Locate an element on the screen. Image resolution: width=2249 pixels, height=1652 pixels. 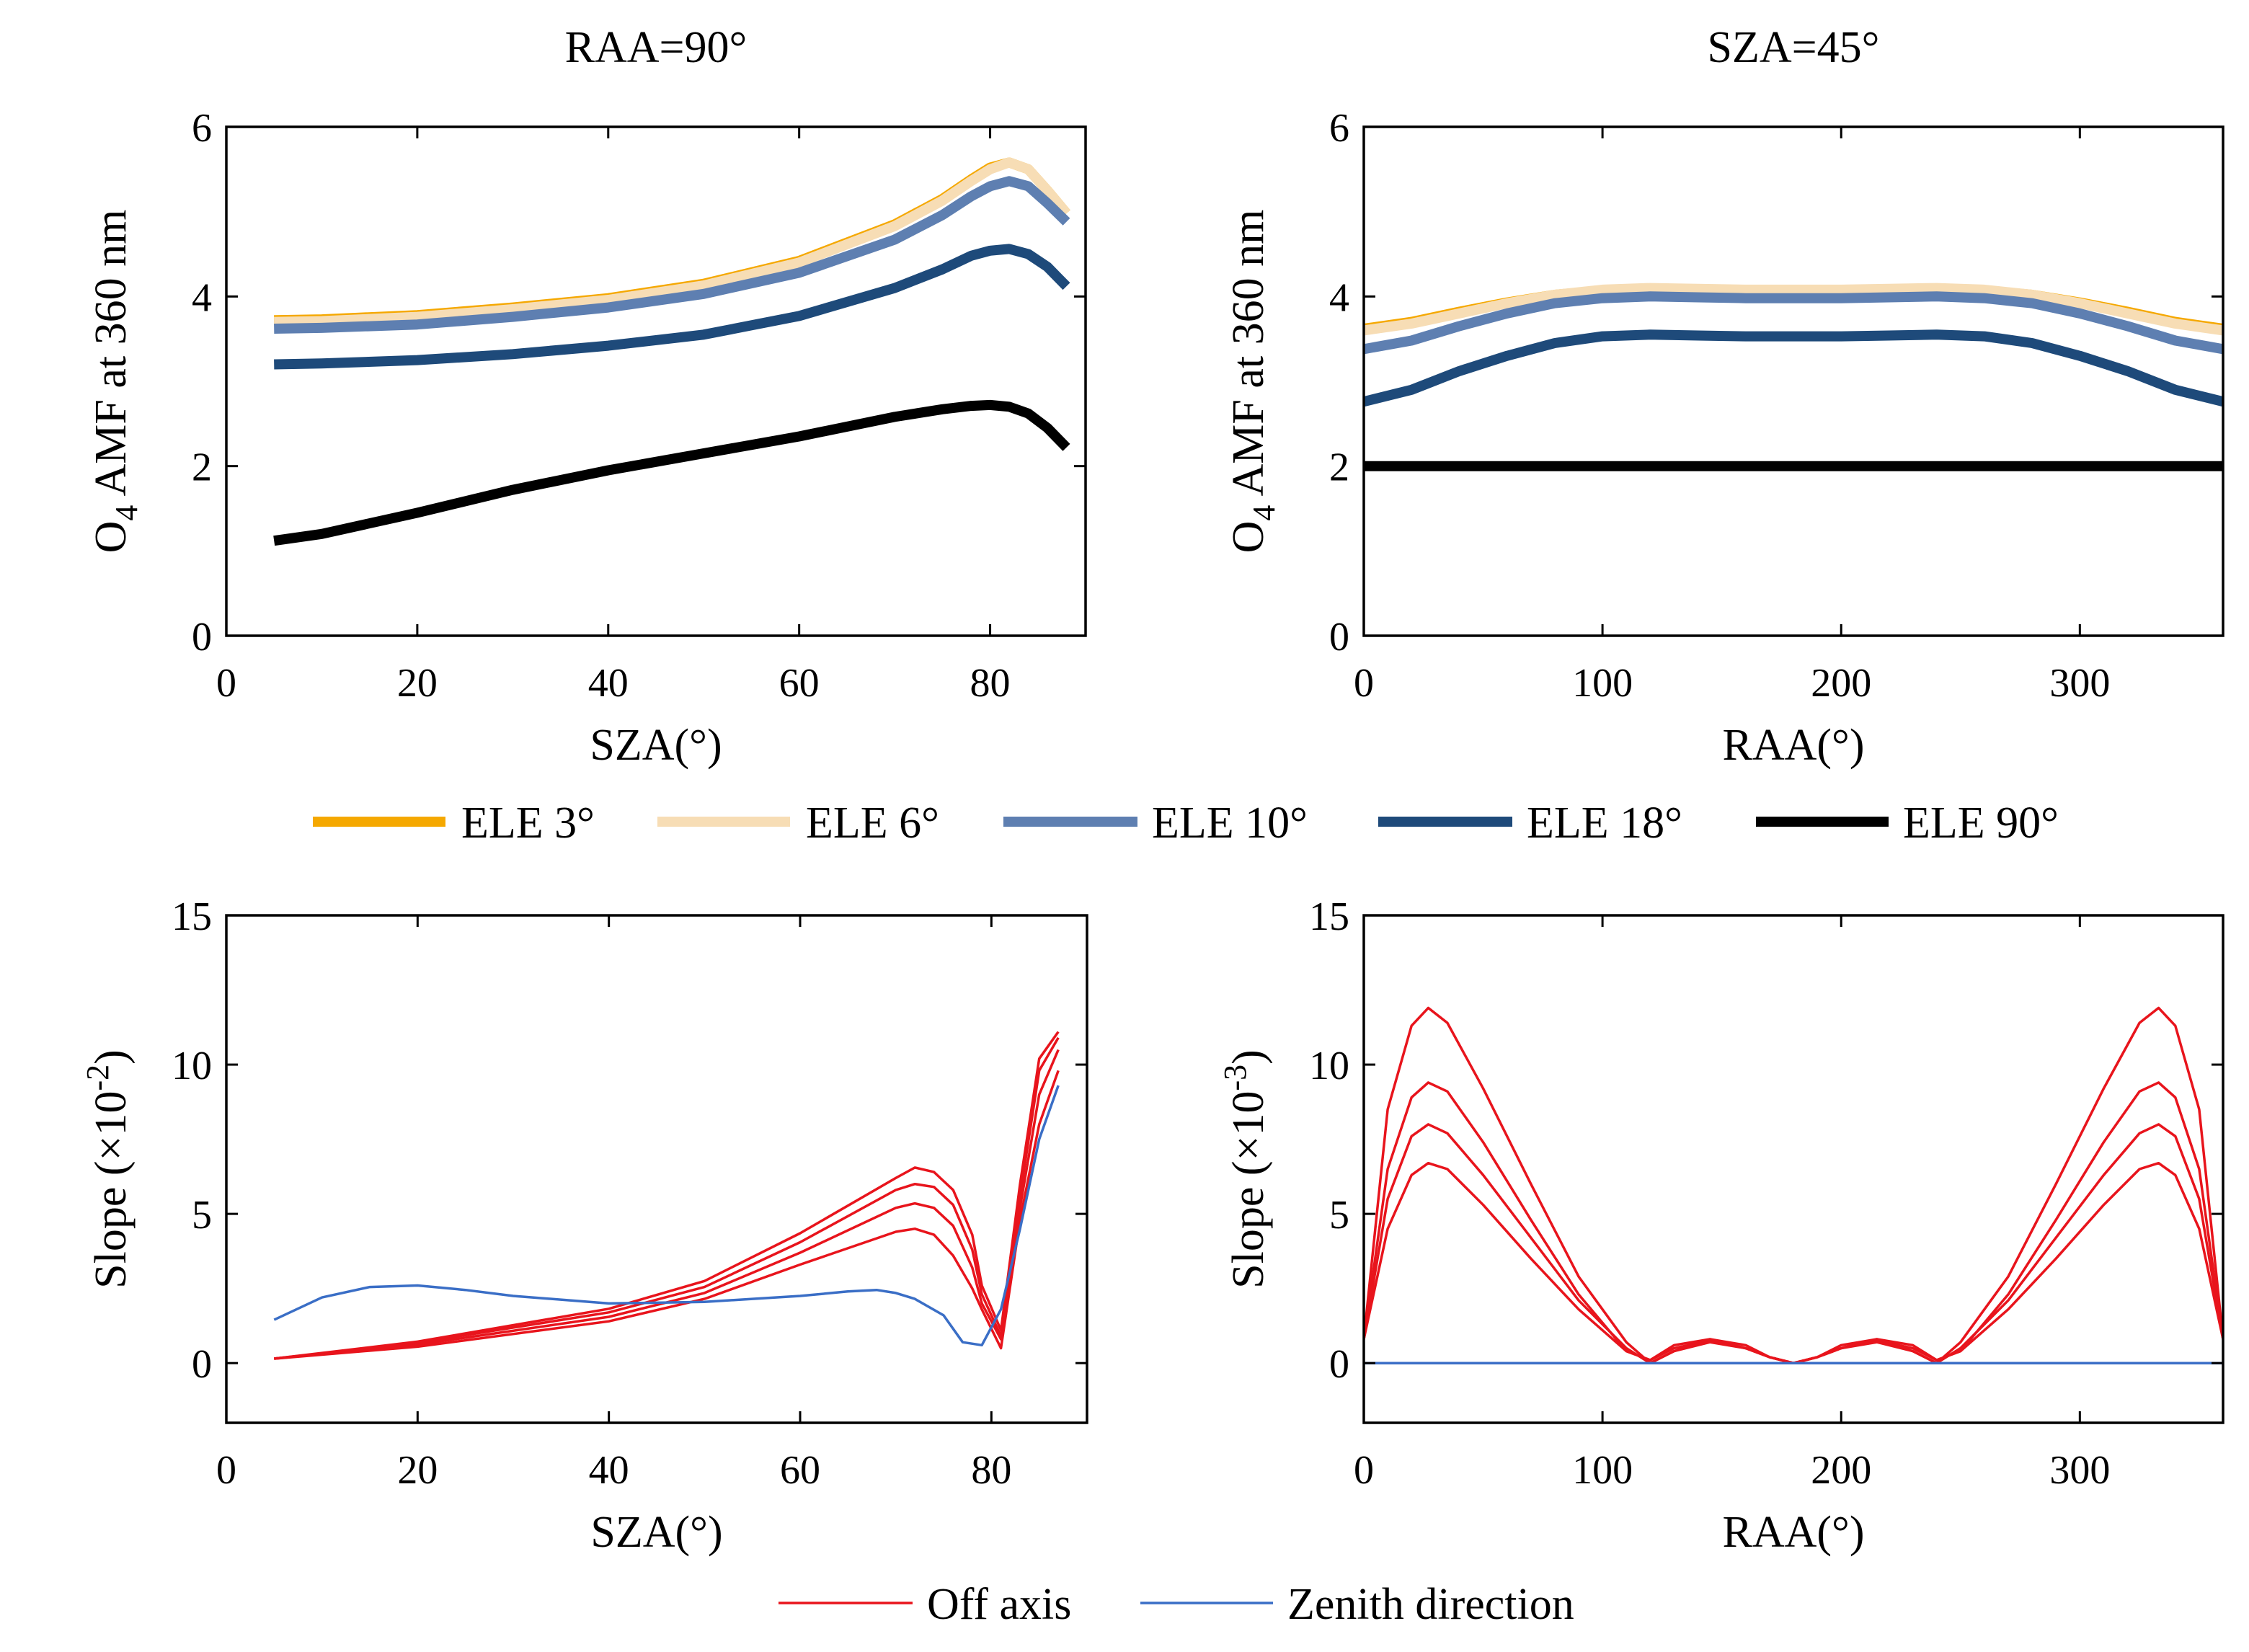
legend-label: ELE 6° is located at coordinates (872, 823).